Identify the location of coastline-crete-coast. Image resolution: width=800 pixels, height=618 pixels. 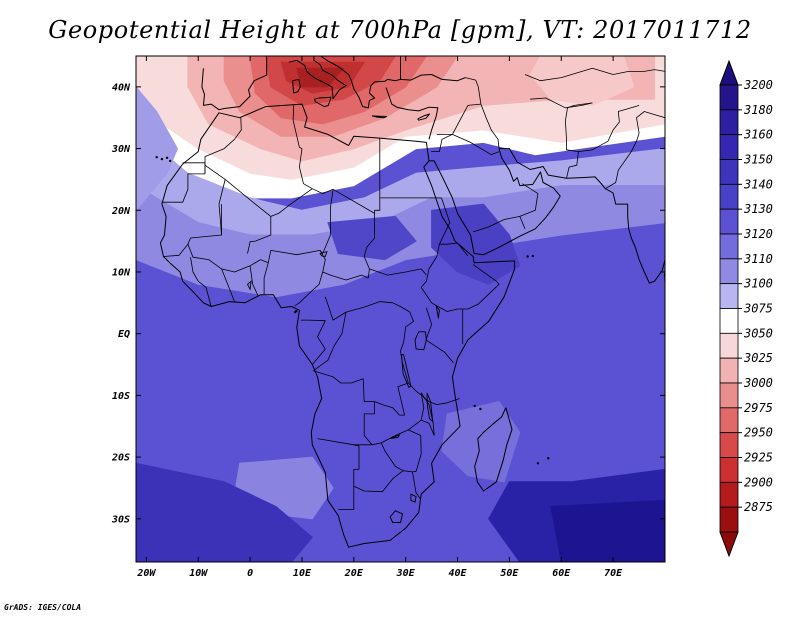
(379, 117).